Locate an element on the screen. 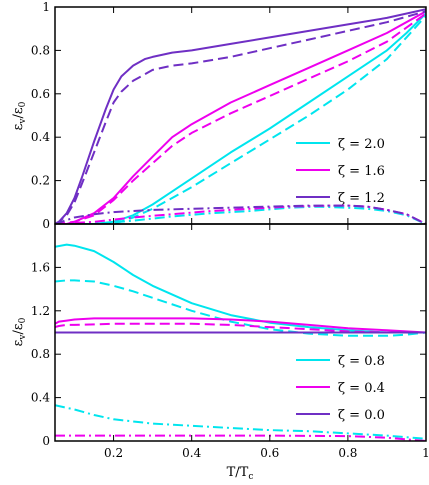 This screenshot has width=429, height=485. y-tick-label: 1.6 is located at coordinates (40, 267).